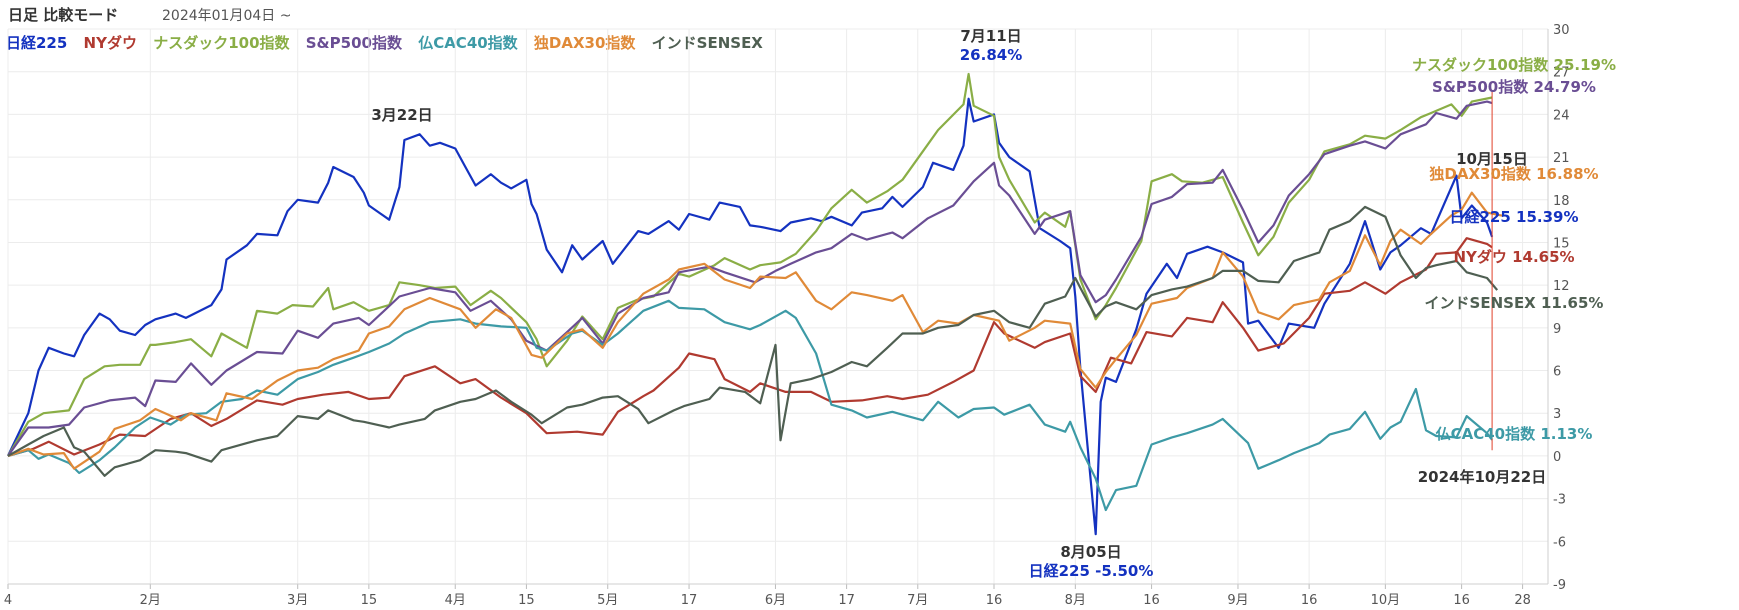 This screenshot has height=610, width=1739. What do you see at coordinates (63, 15) in the screenshot?
I see `mode-title: 日足 比較モード` at bounding box center [63, 15].